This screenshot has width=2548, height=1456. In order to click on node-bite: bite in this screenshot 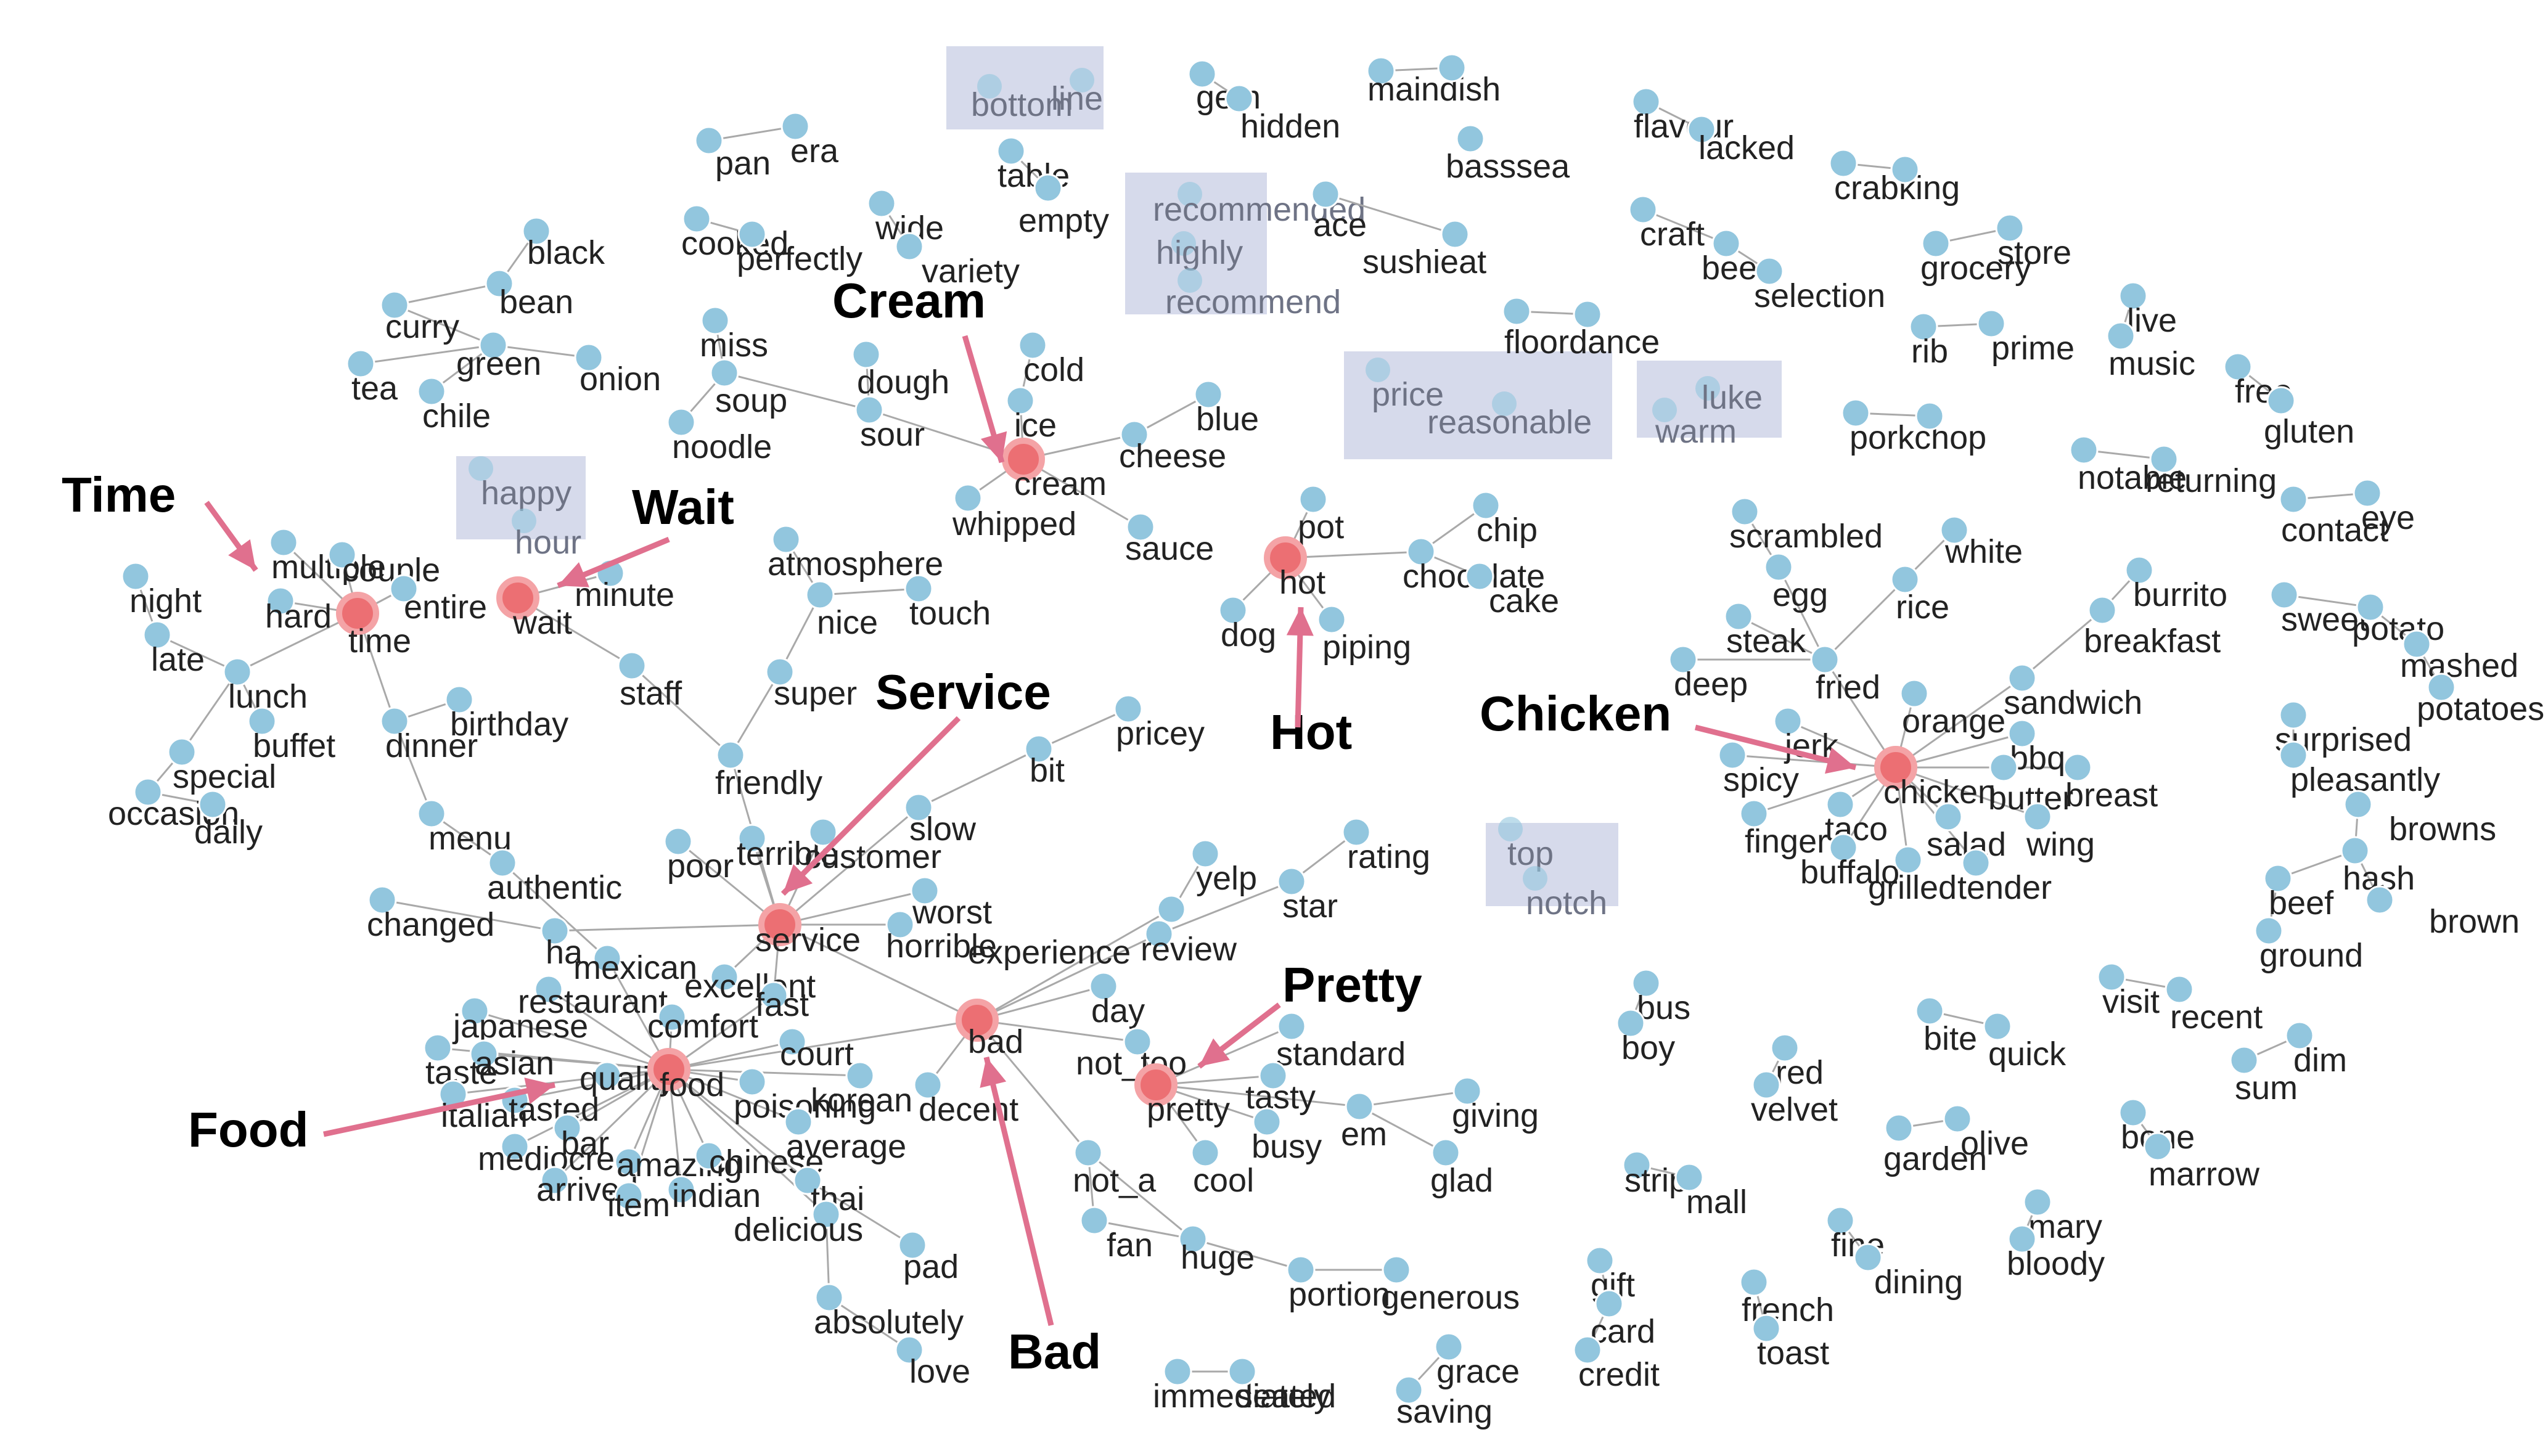, I will do `click(1946, 1027)`.